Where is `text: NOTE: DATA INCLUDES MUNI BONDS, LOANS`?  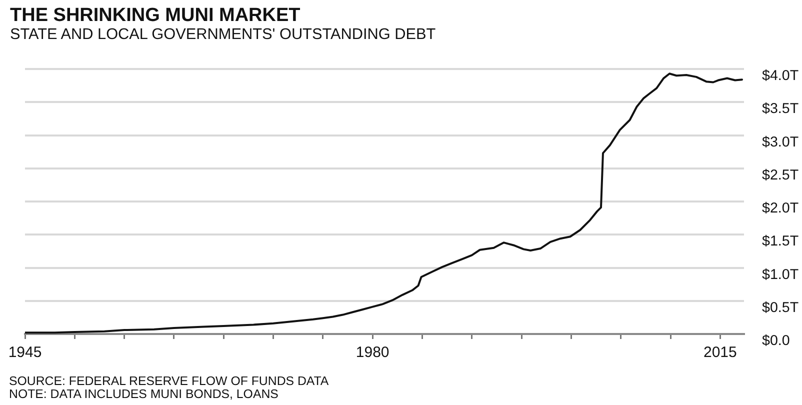
text: NOTE: DATA INCLUDES MUNI BONDS, LOANS is located at coordinates (144, 393).